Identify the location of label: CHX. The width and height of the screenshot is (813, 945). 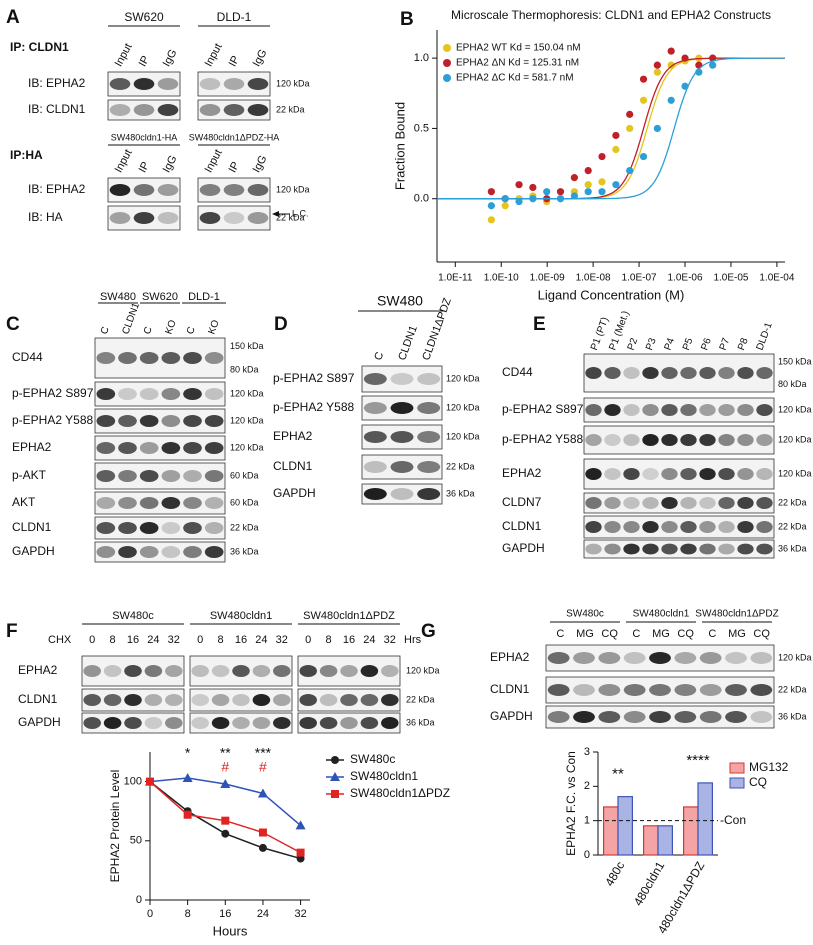
(60, 640).